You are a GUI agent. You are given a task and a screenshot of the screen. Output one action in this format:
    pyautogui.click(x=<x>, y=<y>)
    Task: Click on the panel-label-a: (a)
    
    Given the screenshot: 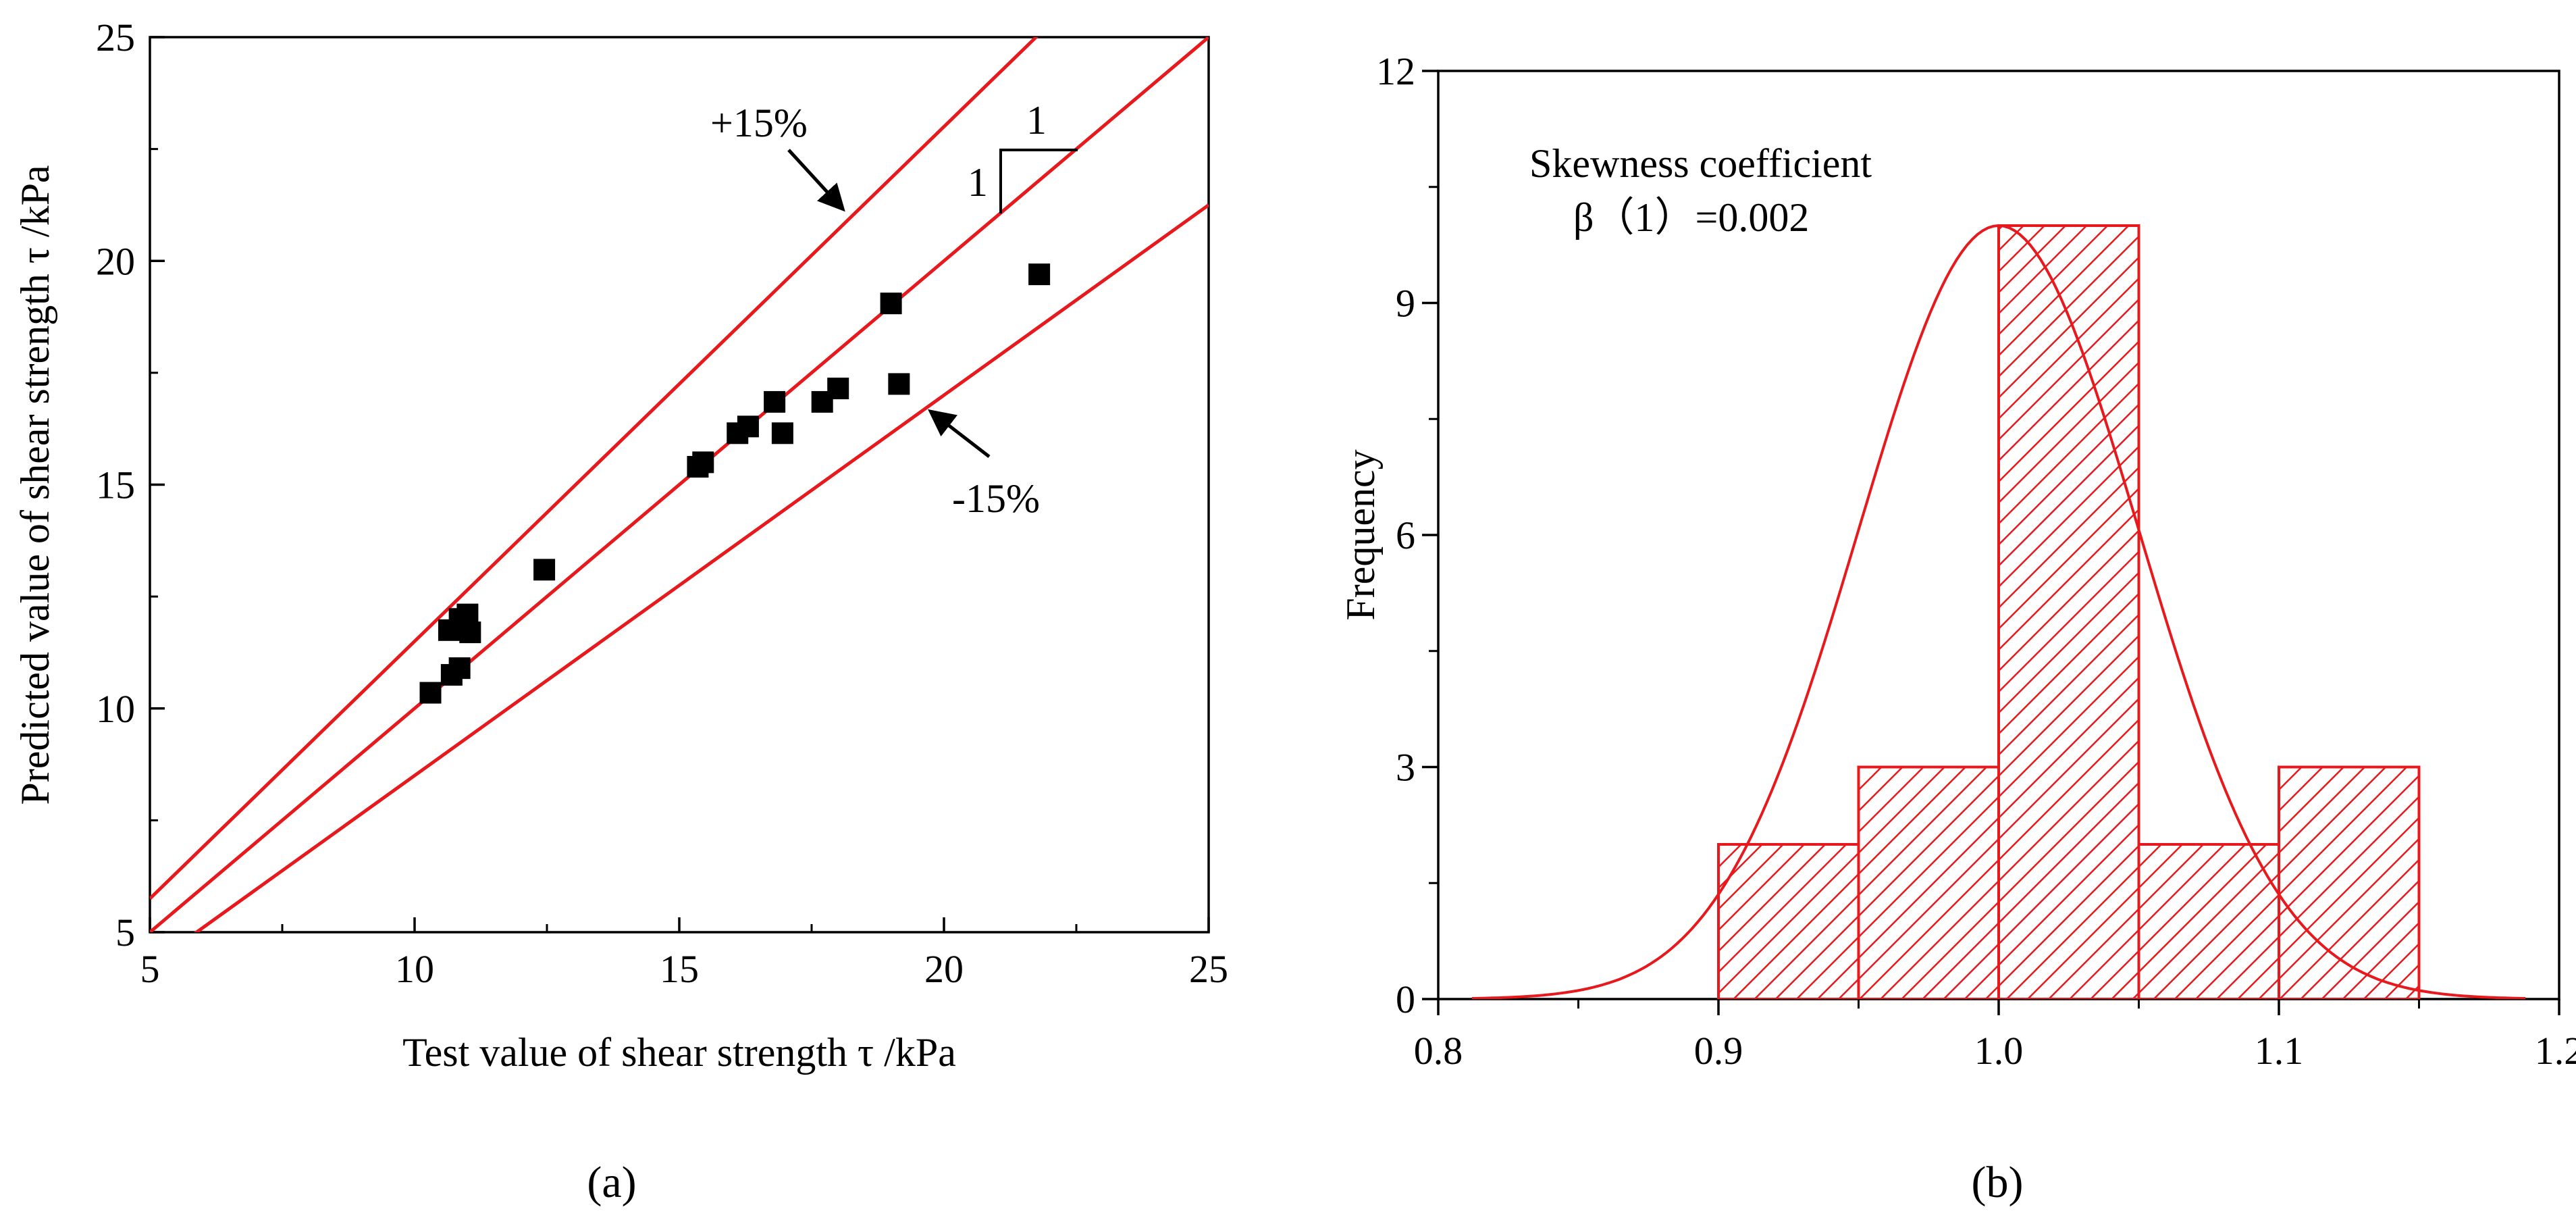 What is the action you would take?
    pyautogui.click(x=611, y=1183)
    